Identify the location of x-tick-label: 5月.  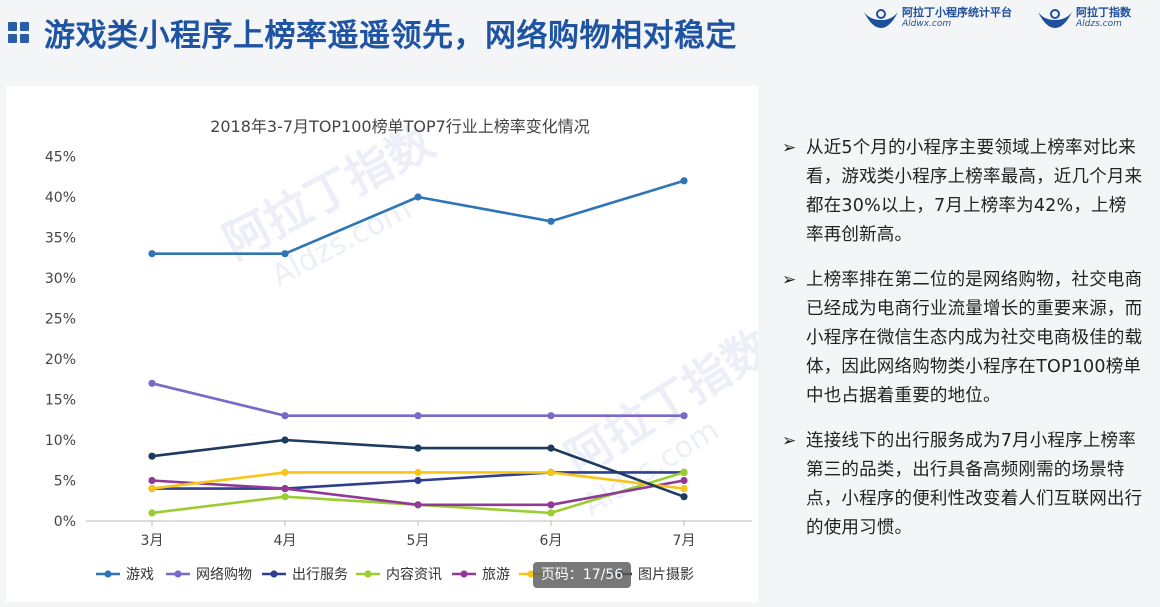
(418, 541).